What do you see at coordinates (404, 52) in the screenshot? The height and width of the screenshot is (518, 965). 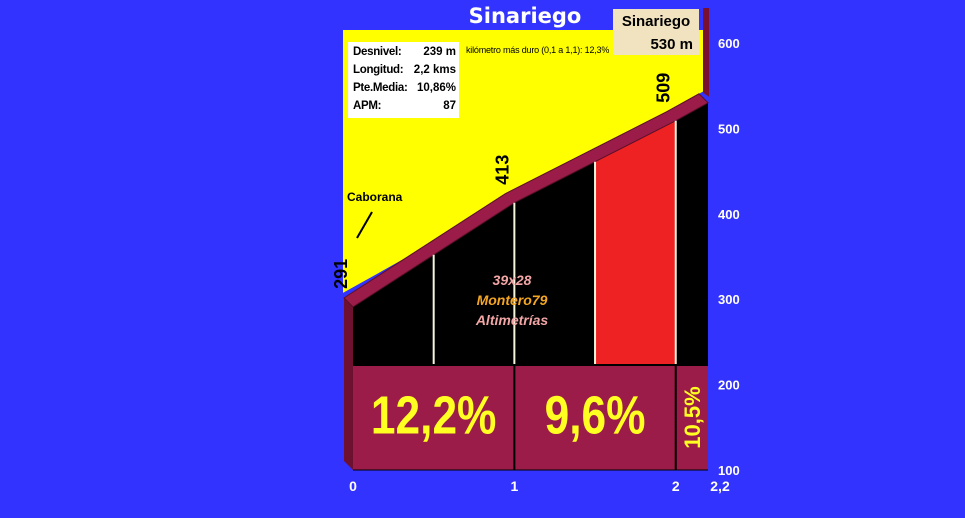 I see `stat-desnivel: Desnivel: 239 m` at bounding box center [404, 52].